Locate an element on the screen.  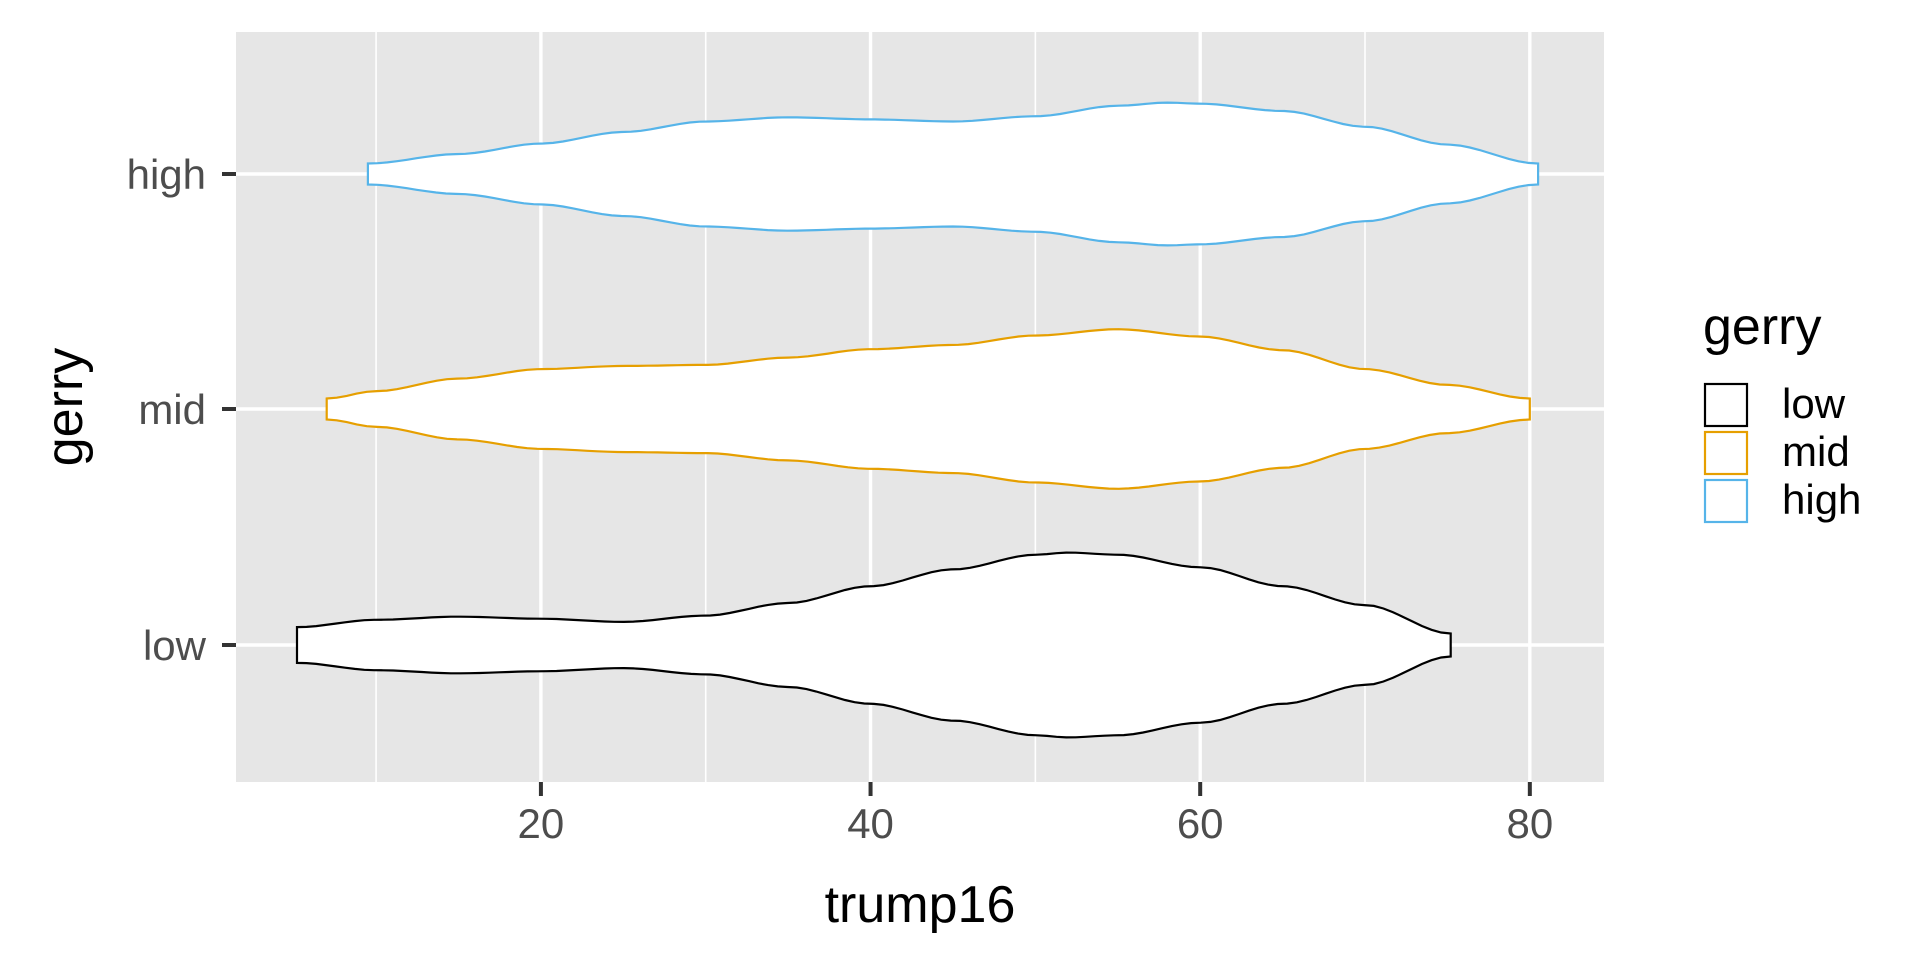
y-tick-label-mid: mid is located at coordinates (172, 409).